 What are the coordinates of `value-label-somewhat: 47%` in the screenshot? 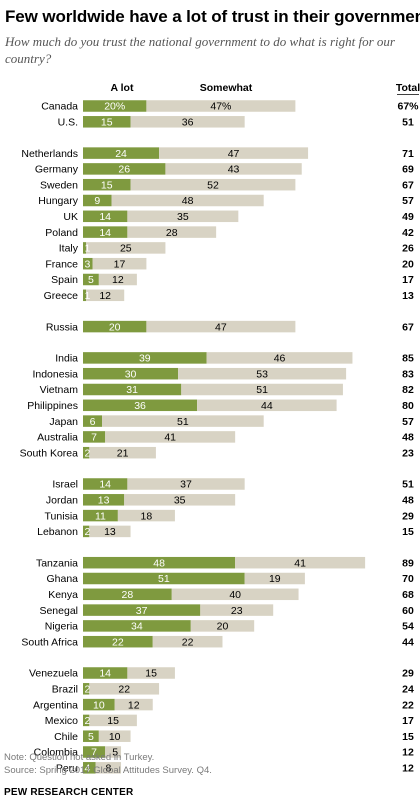 It's located at (220, 107).